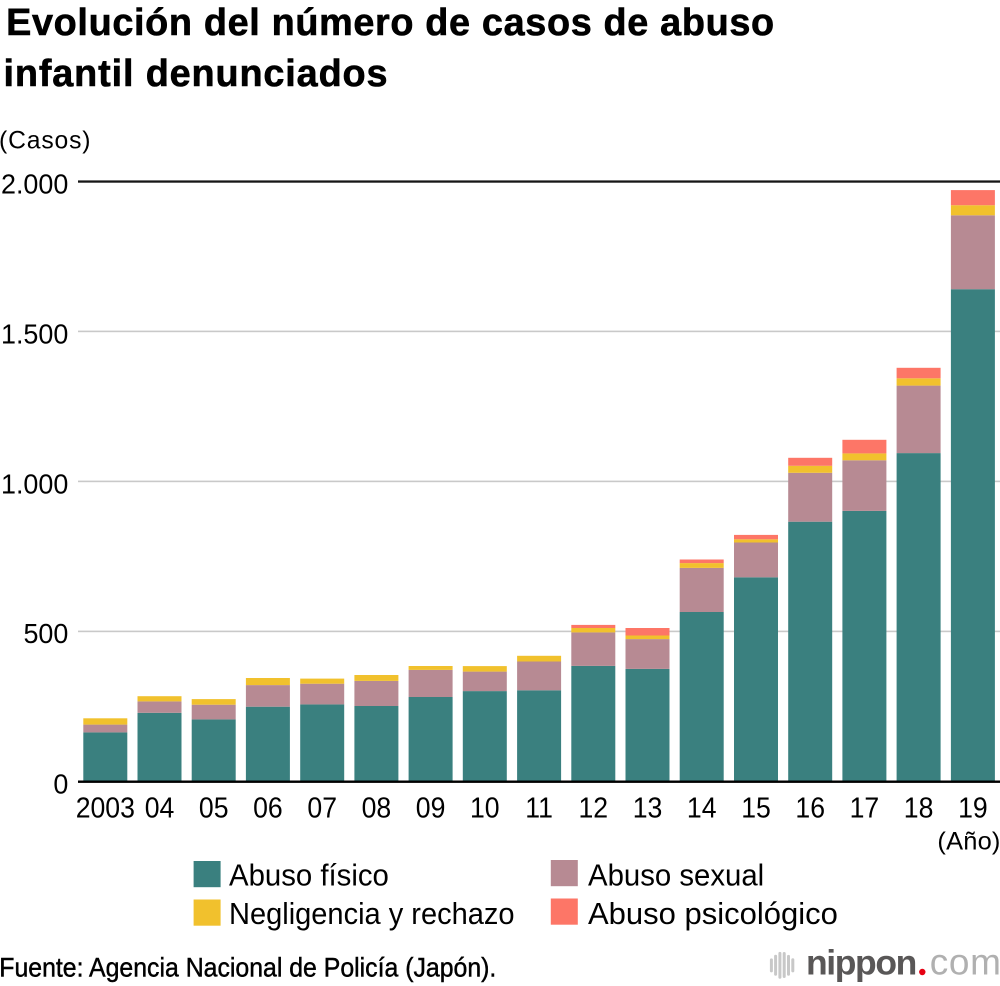 This screenshot has height=986, width=1000. I want to click on svg-text: 18, so click(919, 807).